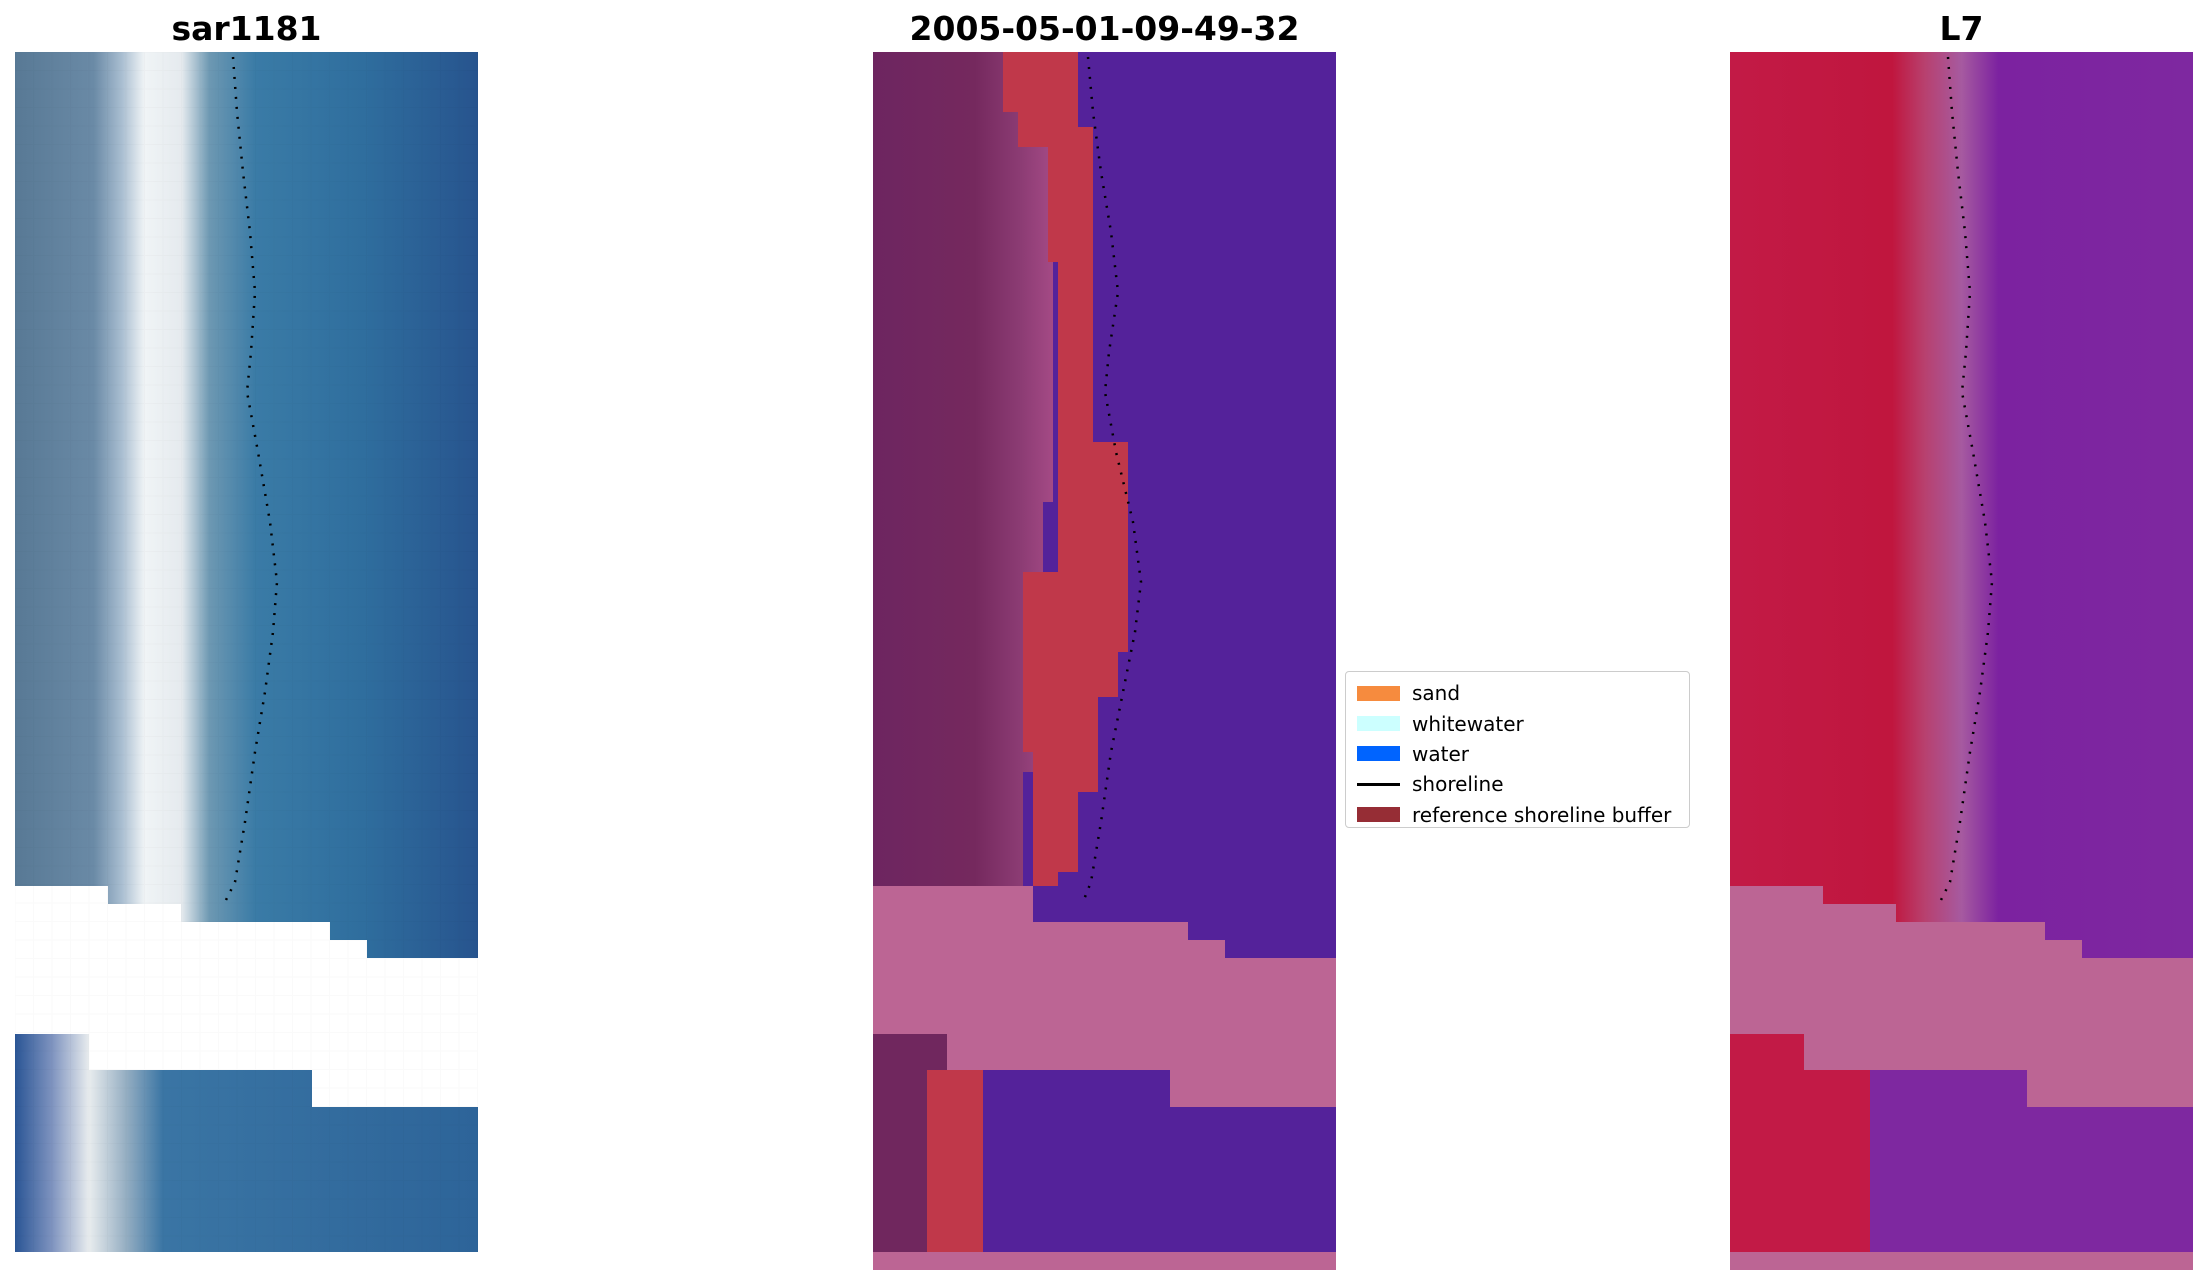 The height and width of the screenshot is (1283, 2205). What do you see at coordinates (1517, 784) in the screenshot?
I see `legend-item-shoreline: shoreline` at bounding box center [1517, 784].